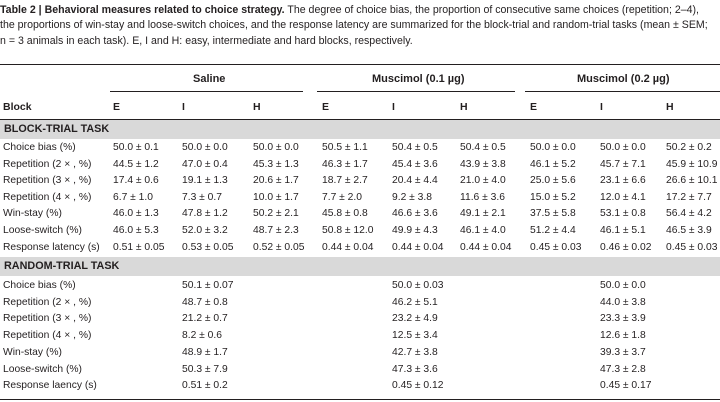  What do you see at coordinates (601, 107) in the screenshot?
I see `column-header: I` at bounding box center [601, 107].